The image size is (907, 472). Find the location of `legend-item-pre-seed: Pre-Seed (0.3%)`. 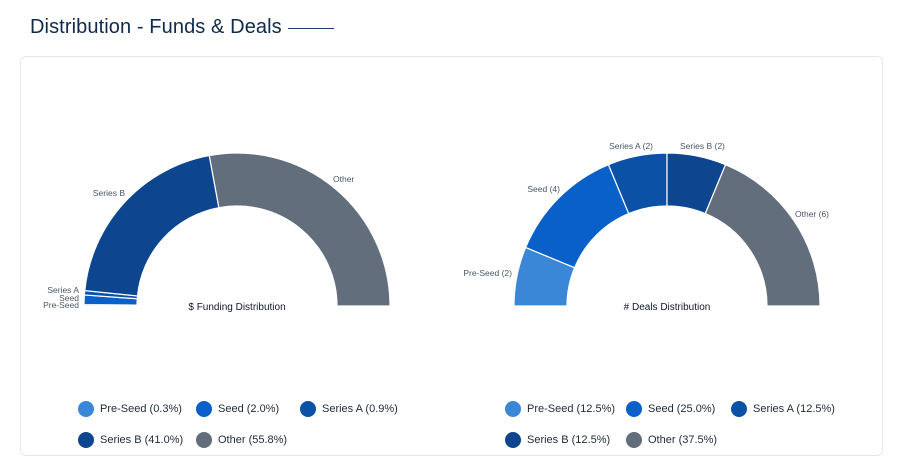

legend-item-pre-seed: Pre-Seed (0.3%) is located at coordinates (130, 409).